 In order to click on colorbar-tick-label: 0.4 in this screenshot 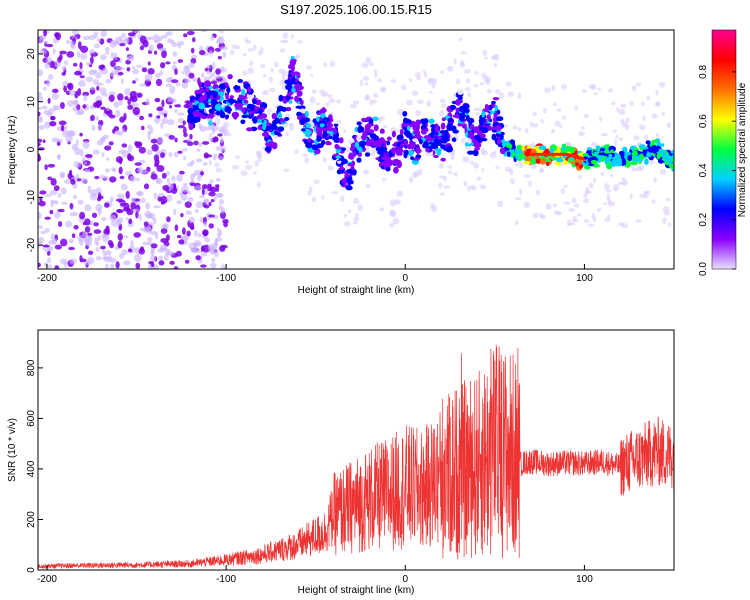, I will do `click(703, 170)`.